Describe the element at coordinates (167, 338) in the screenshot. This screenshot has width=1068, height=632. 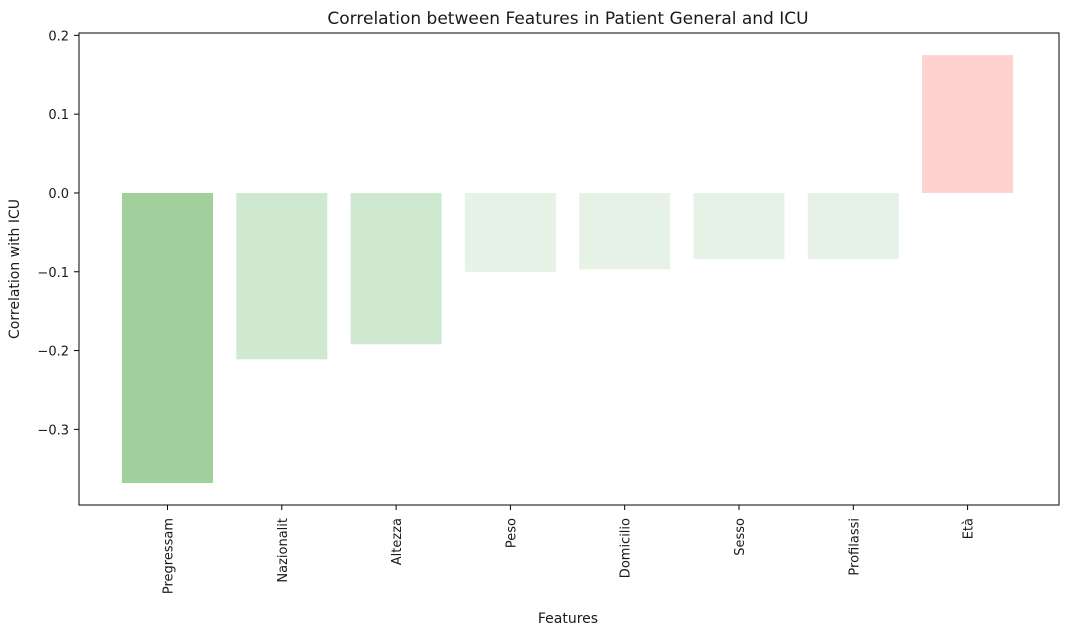
I see `bar-pregressam` at that location.